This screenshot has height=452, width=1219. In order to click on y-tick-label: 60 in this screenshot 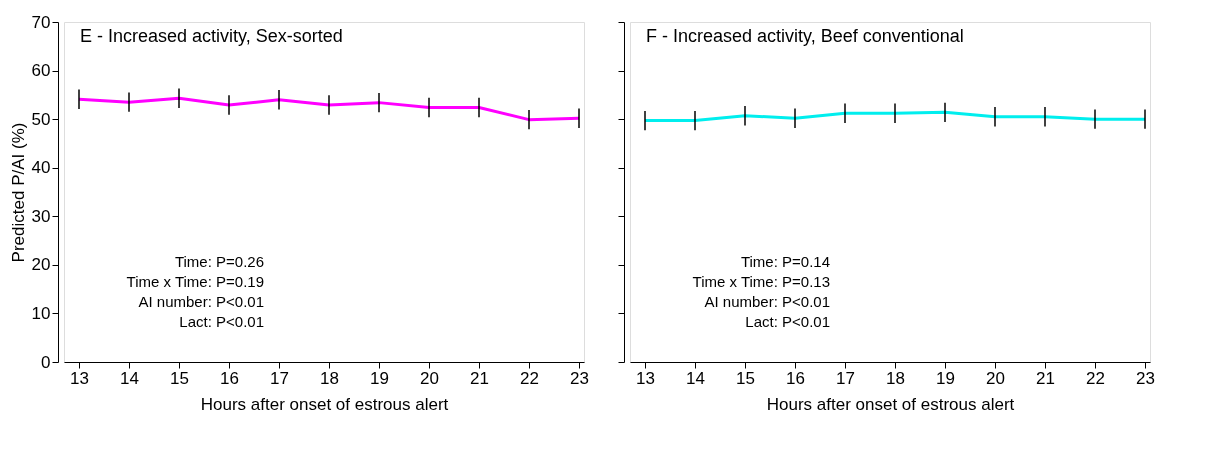, I will do `click(41, 71)`.